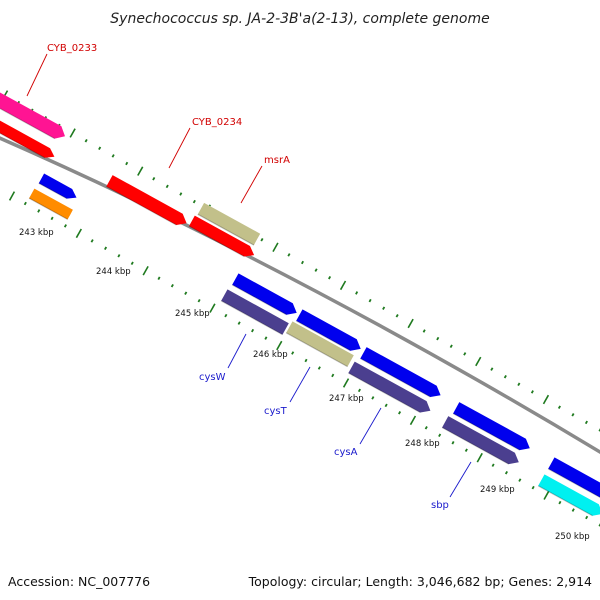 This screenshot has width=600, height=600. I want to click on gene-cyst-body-body, so click(320, 344).